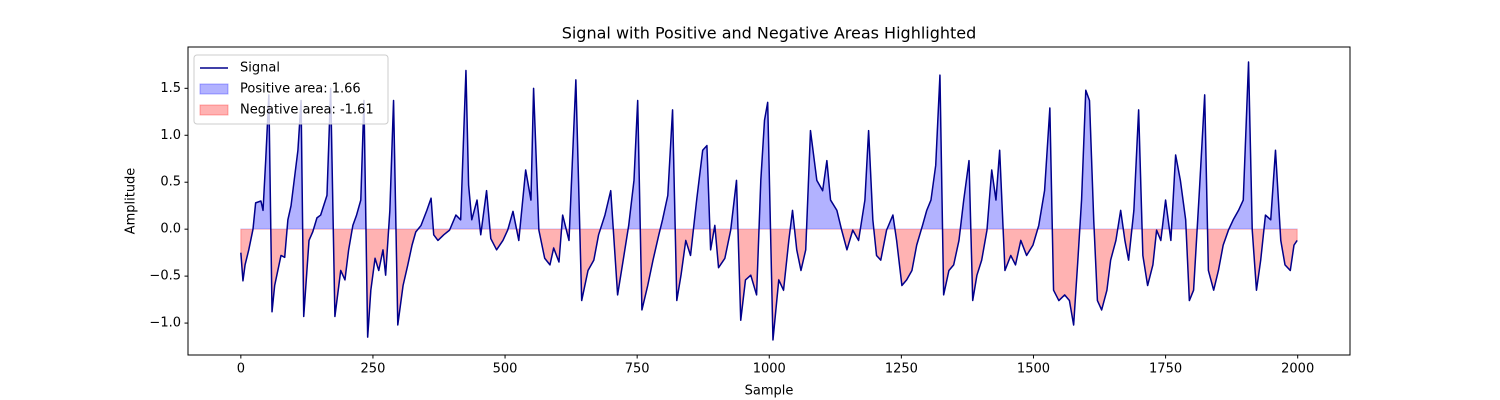  I want to click on y-tick-label: 1.5, so click(170, 88).